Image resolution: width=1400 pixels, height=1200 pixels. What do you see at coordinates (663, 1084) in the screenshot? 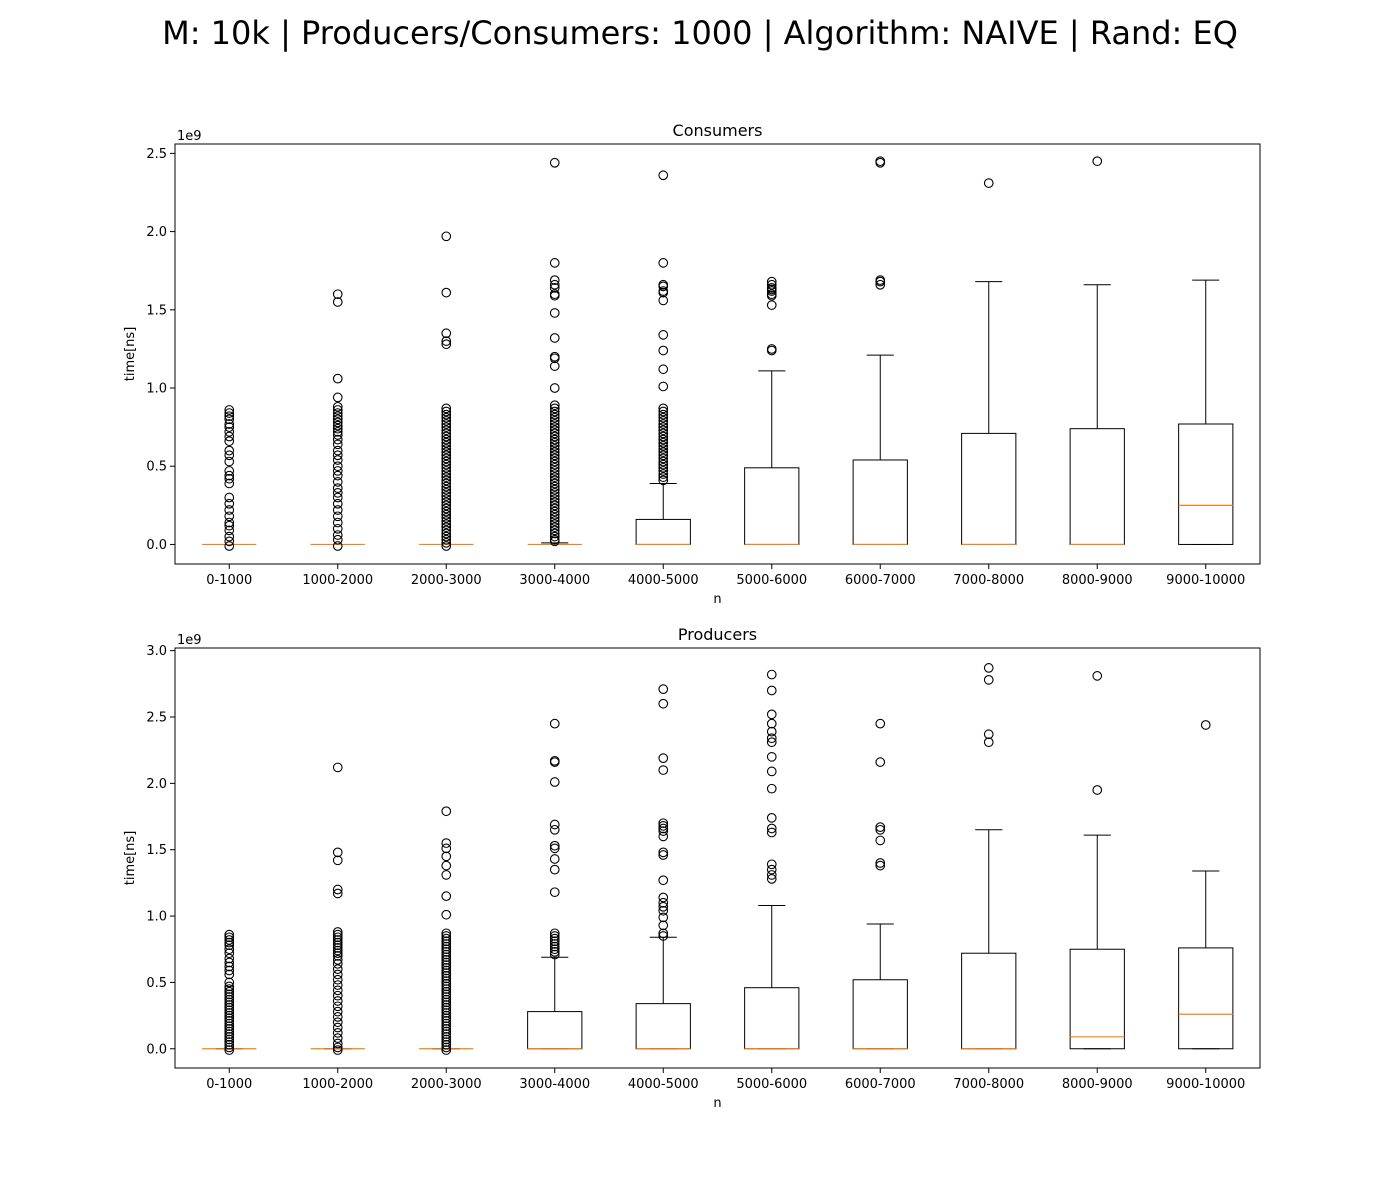
I see `x-tick-label: 4000-5000` at bounding box center [663, 1084].